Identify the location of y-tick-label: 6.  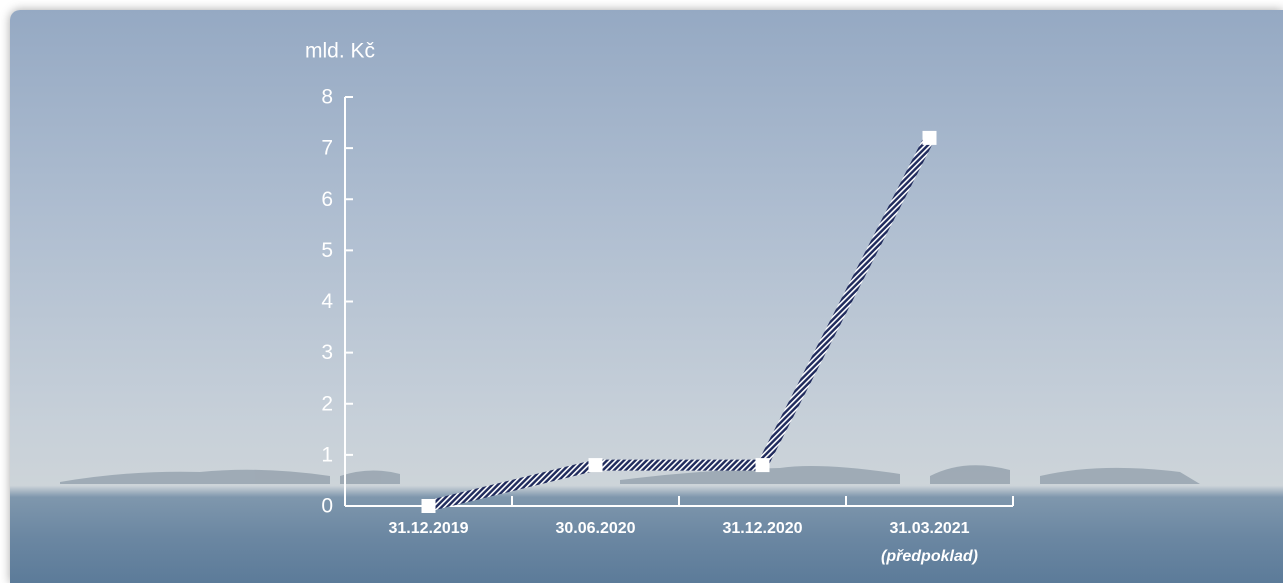
(327, 199).